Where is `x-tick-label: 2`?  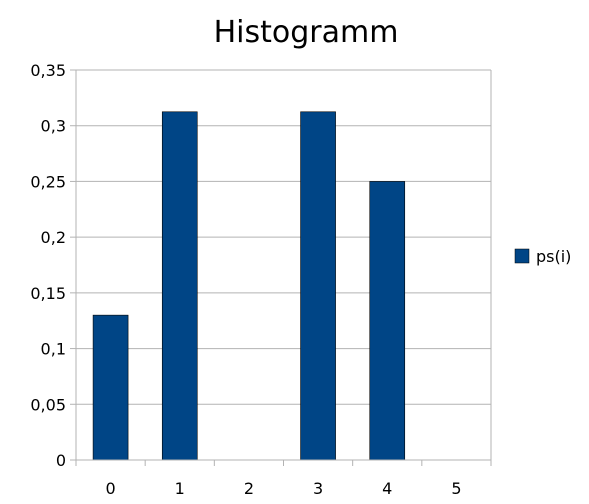
x-tick-label: 2 is located at coordinates (249, 488).